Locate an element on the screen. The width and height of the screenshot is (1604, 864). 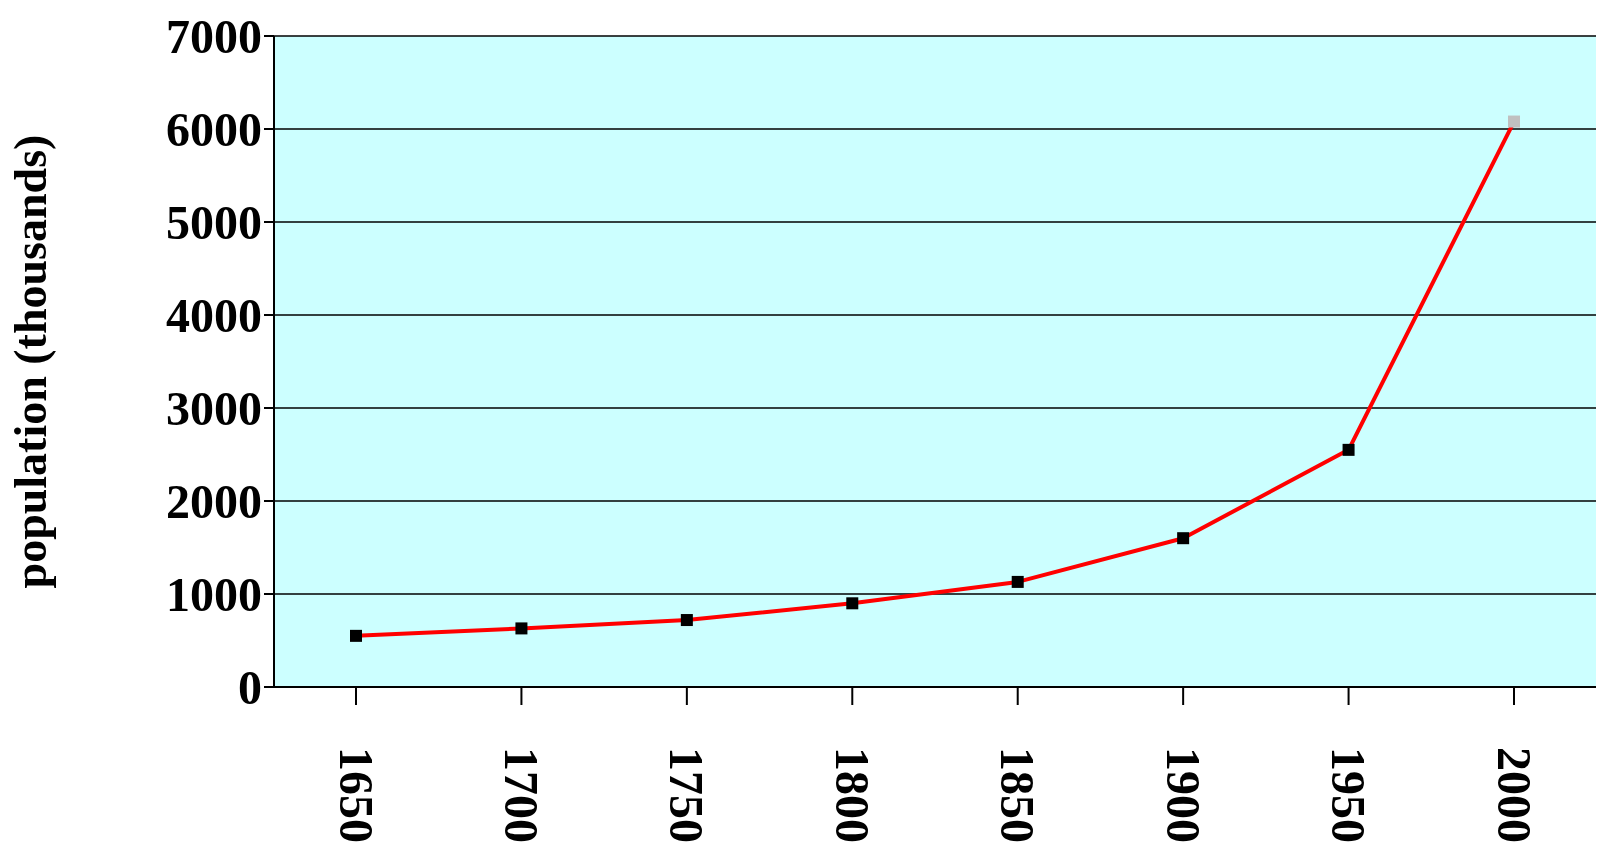
y-tick-label: 4000 is located at coordinates (214, 316).